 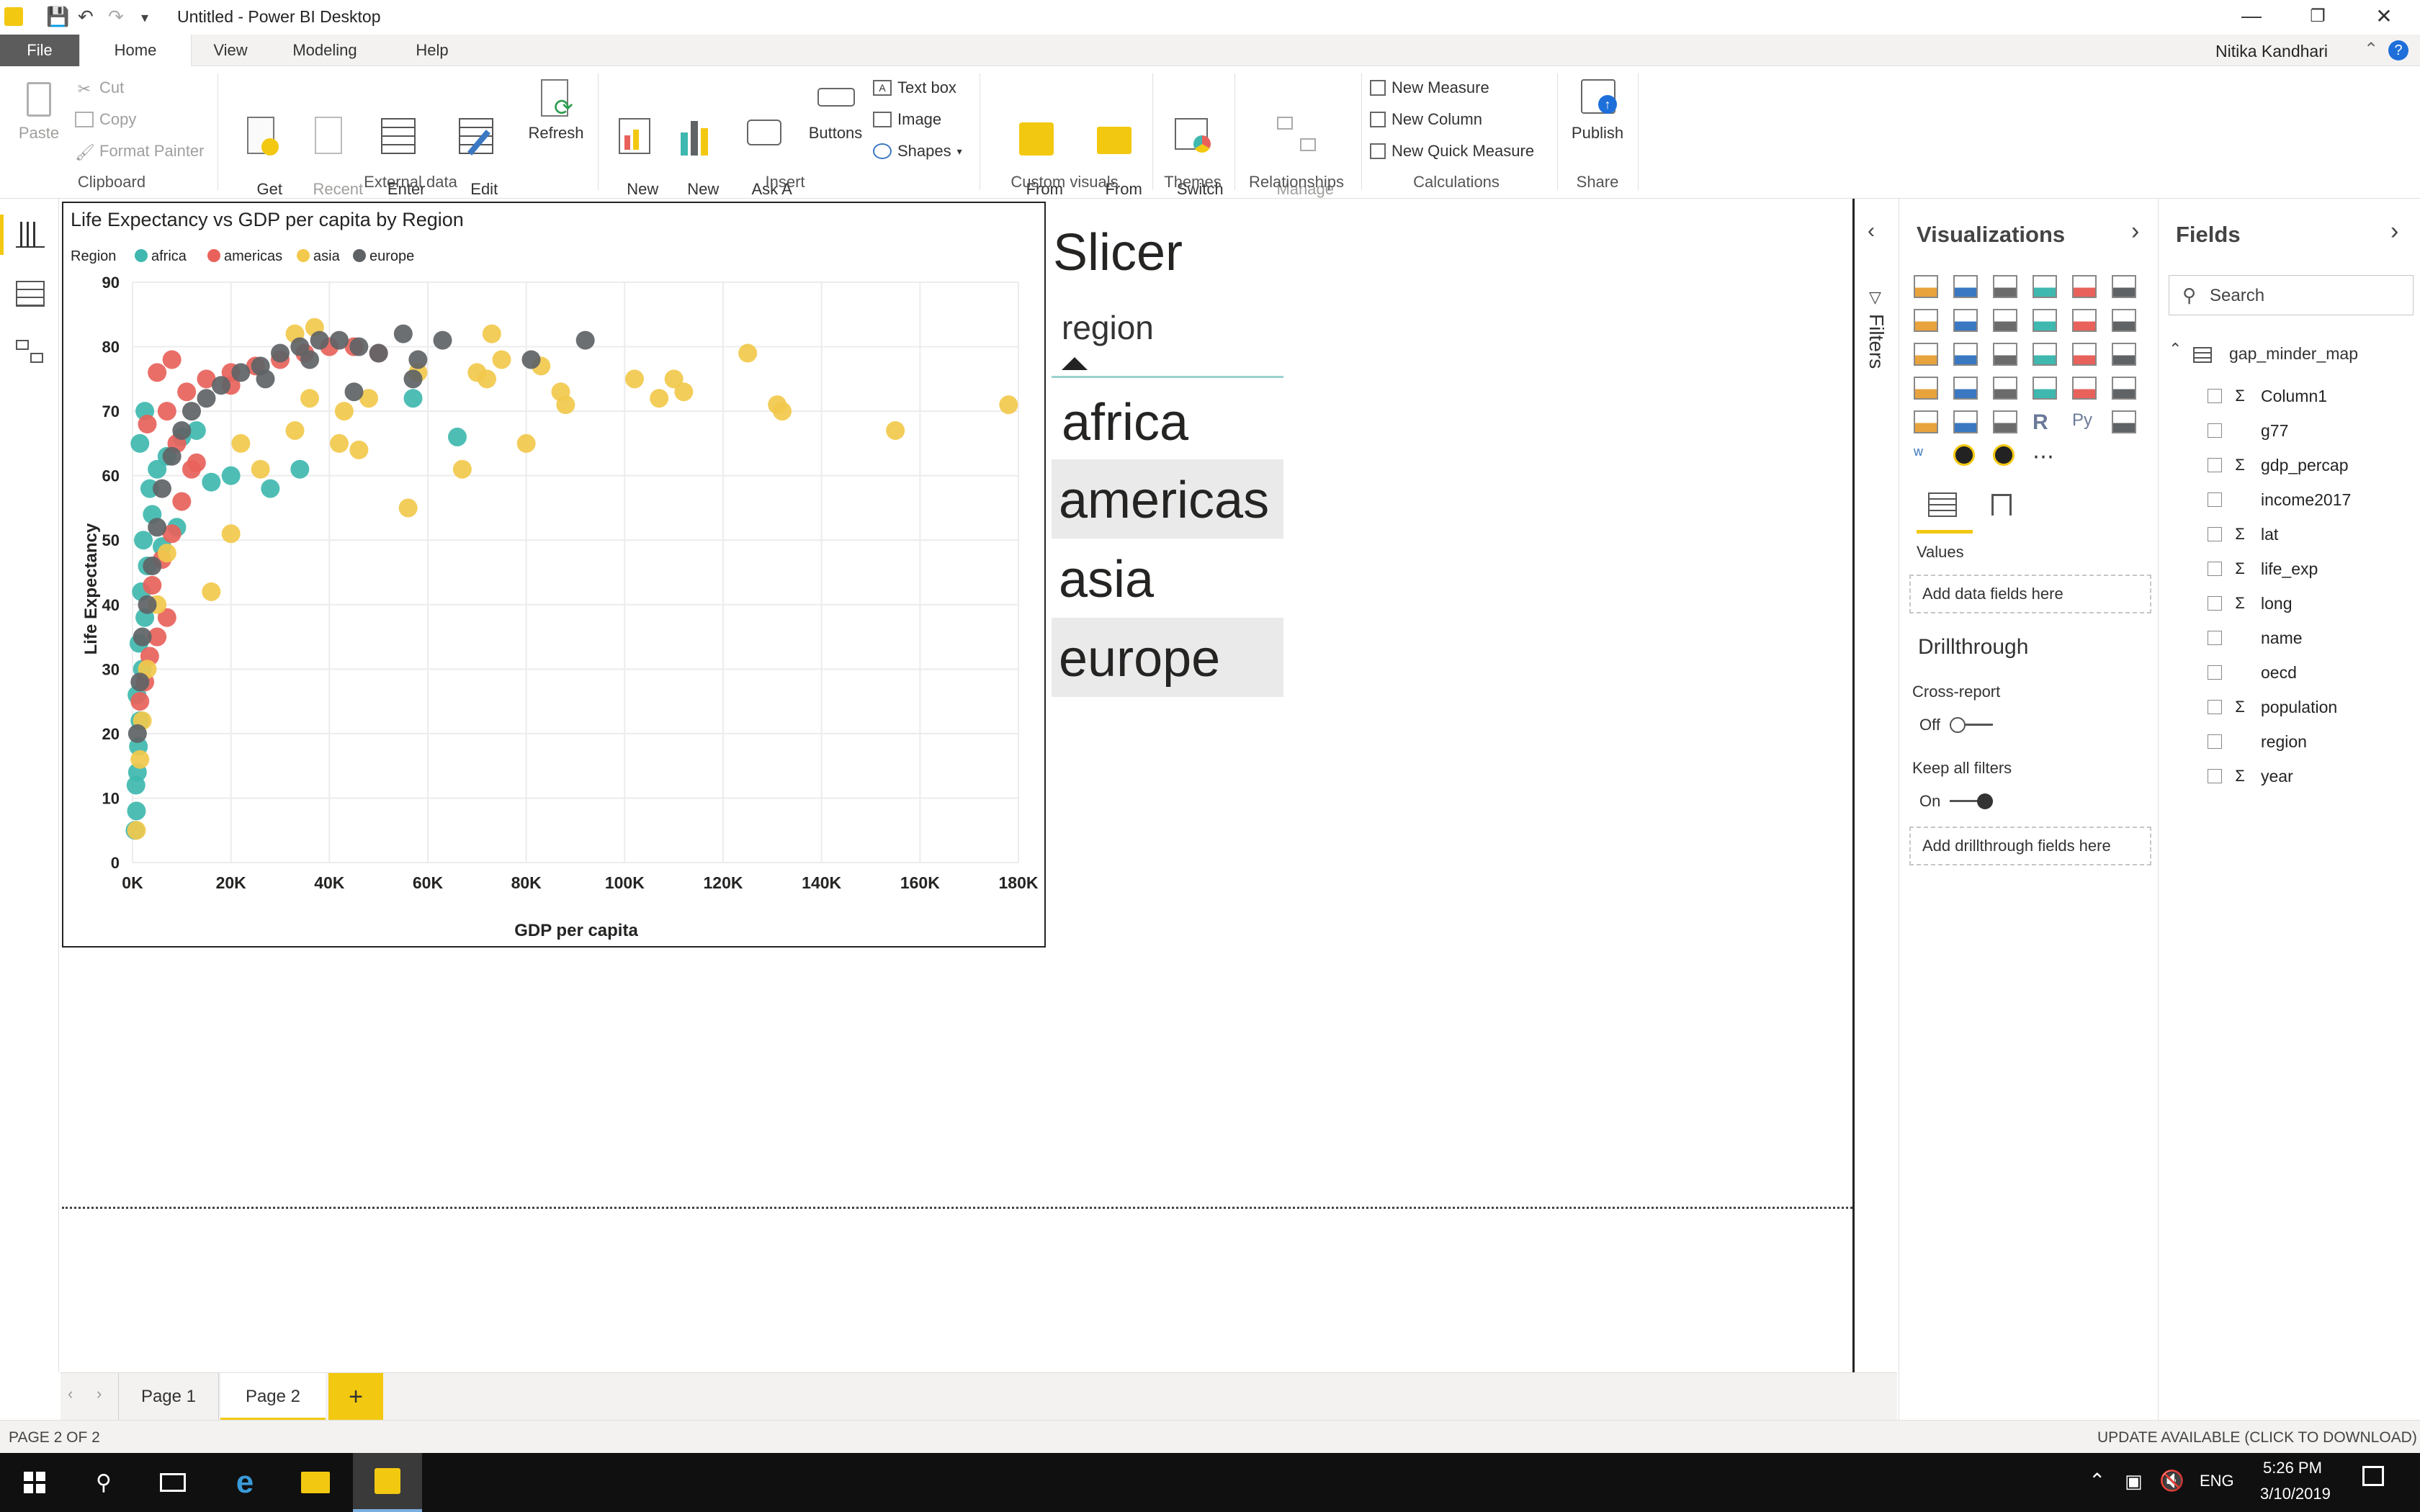 What do you see at coordinates (1965, 388) in the screenshot?
I see `visual-funnel-icon` at bounding box center [1965, 388].